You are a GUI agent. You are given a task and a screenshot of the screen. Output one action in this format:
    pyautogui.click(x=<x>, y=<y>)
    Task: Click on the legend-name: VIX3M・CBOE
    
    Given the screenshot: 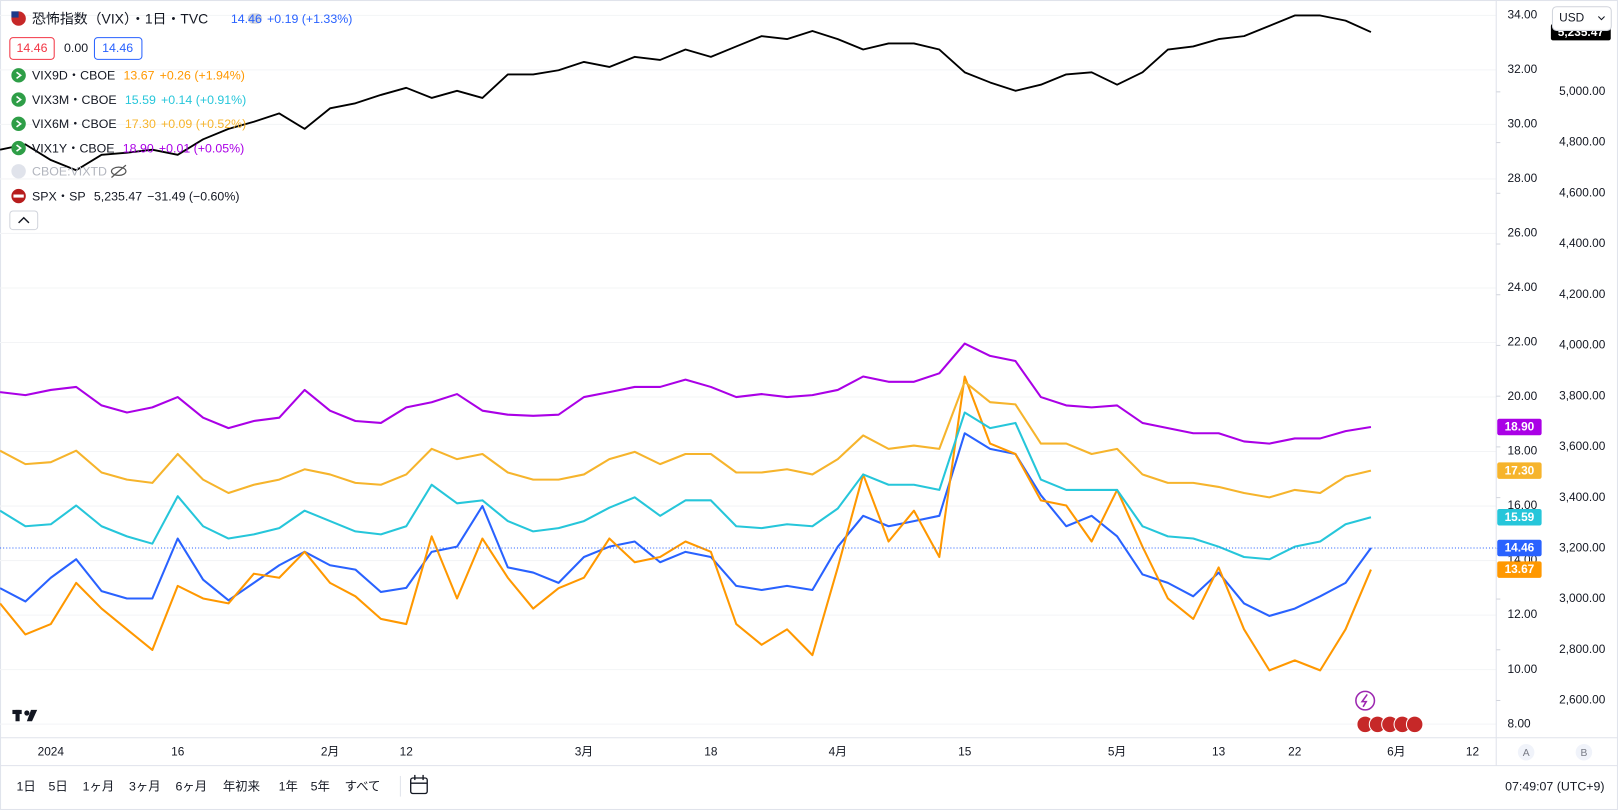 What is the action you would take?
    pyautogui.click(x=74, y=100)
    